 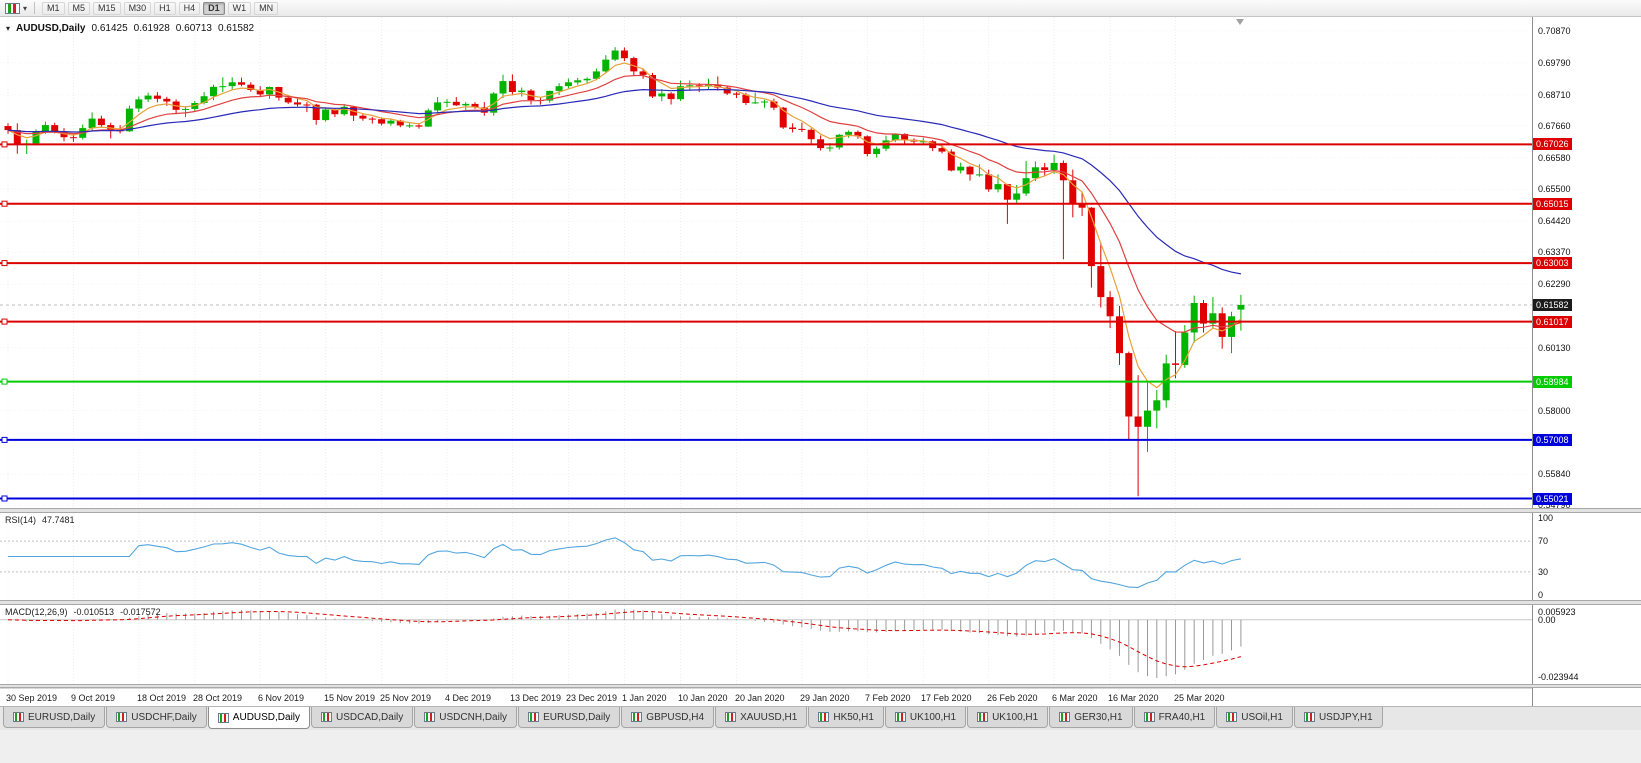 What do you see at coordinates (1554, 126) in the screenshot?
I see `price-axis-tick: 0.67660` at bounding box center [1554, 126].